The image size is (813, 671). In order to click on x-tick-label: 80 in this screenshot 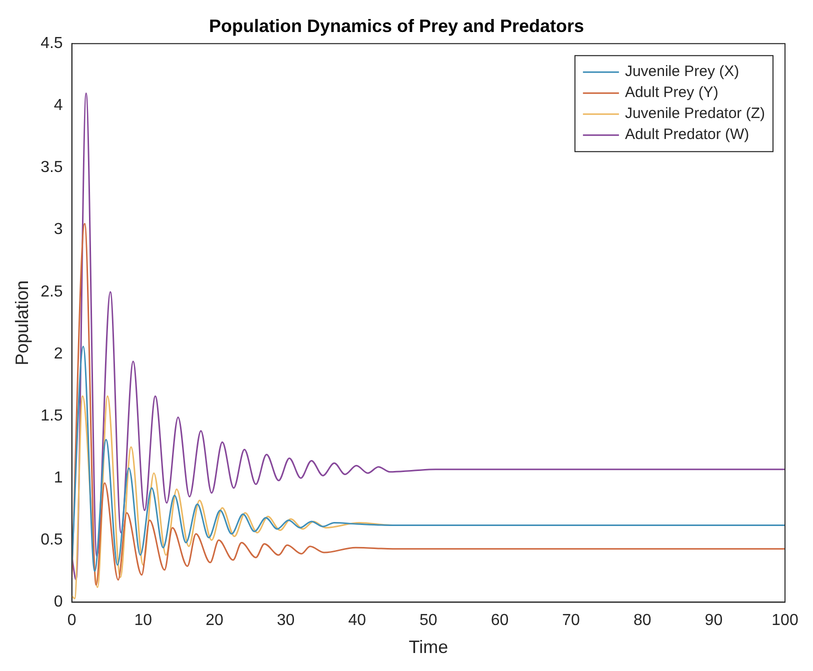, I will do `click(642, 621)`.